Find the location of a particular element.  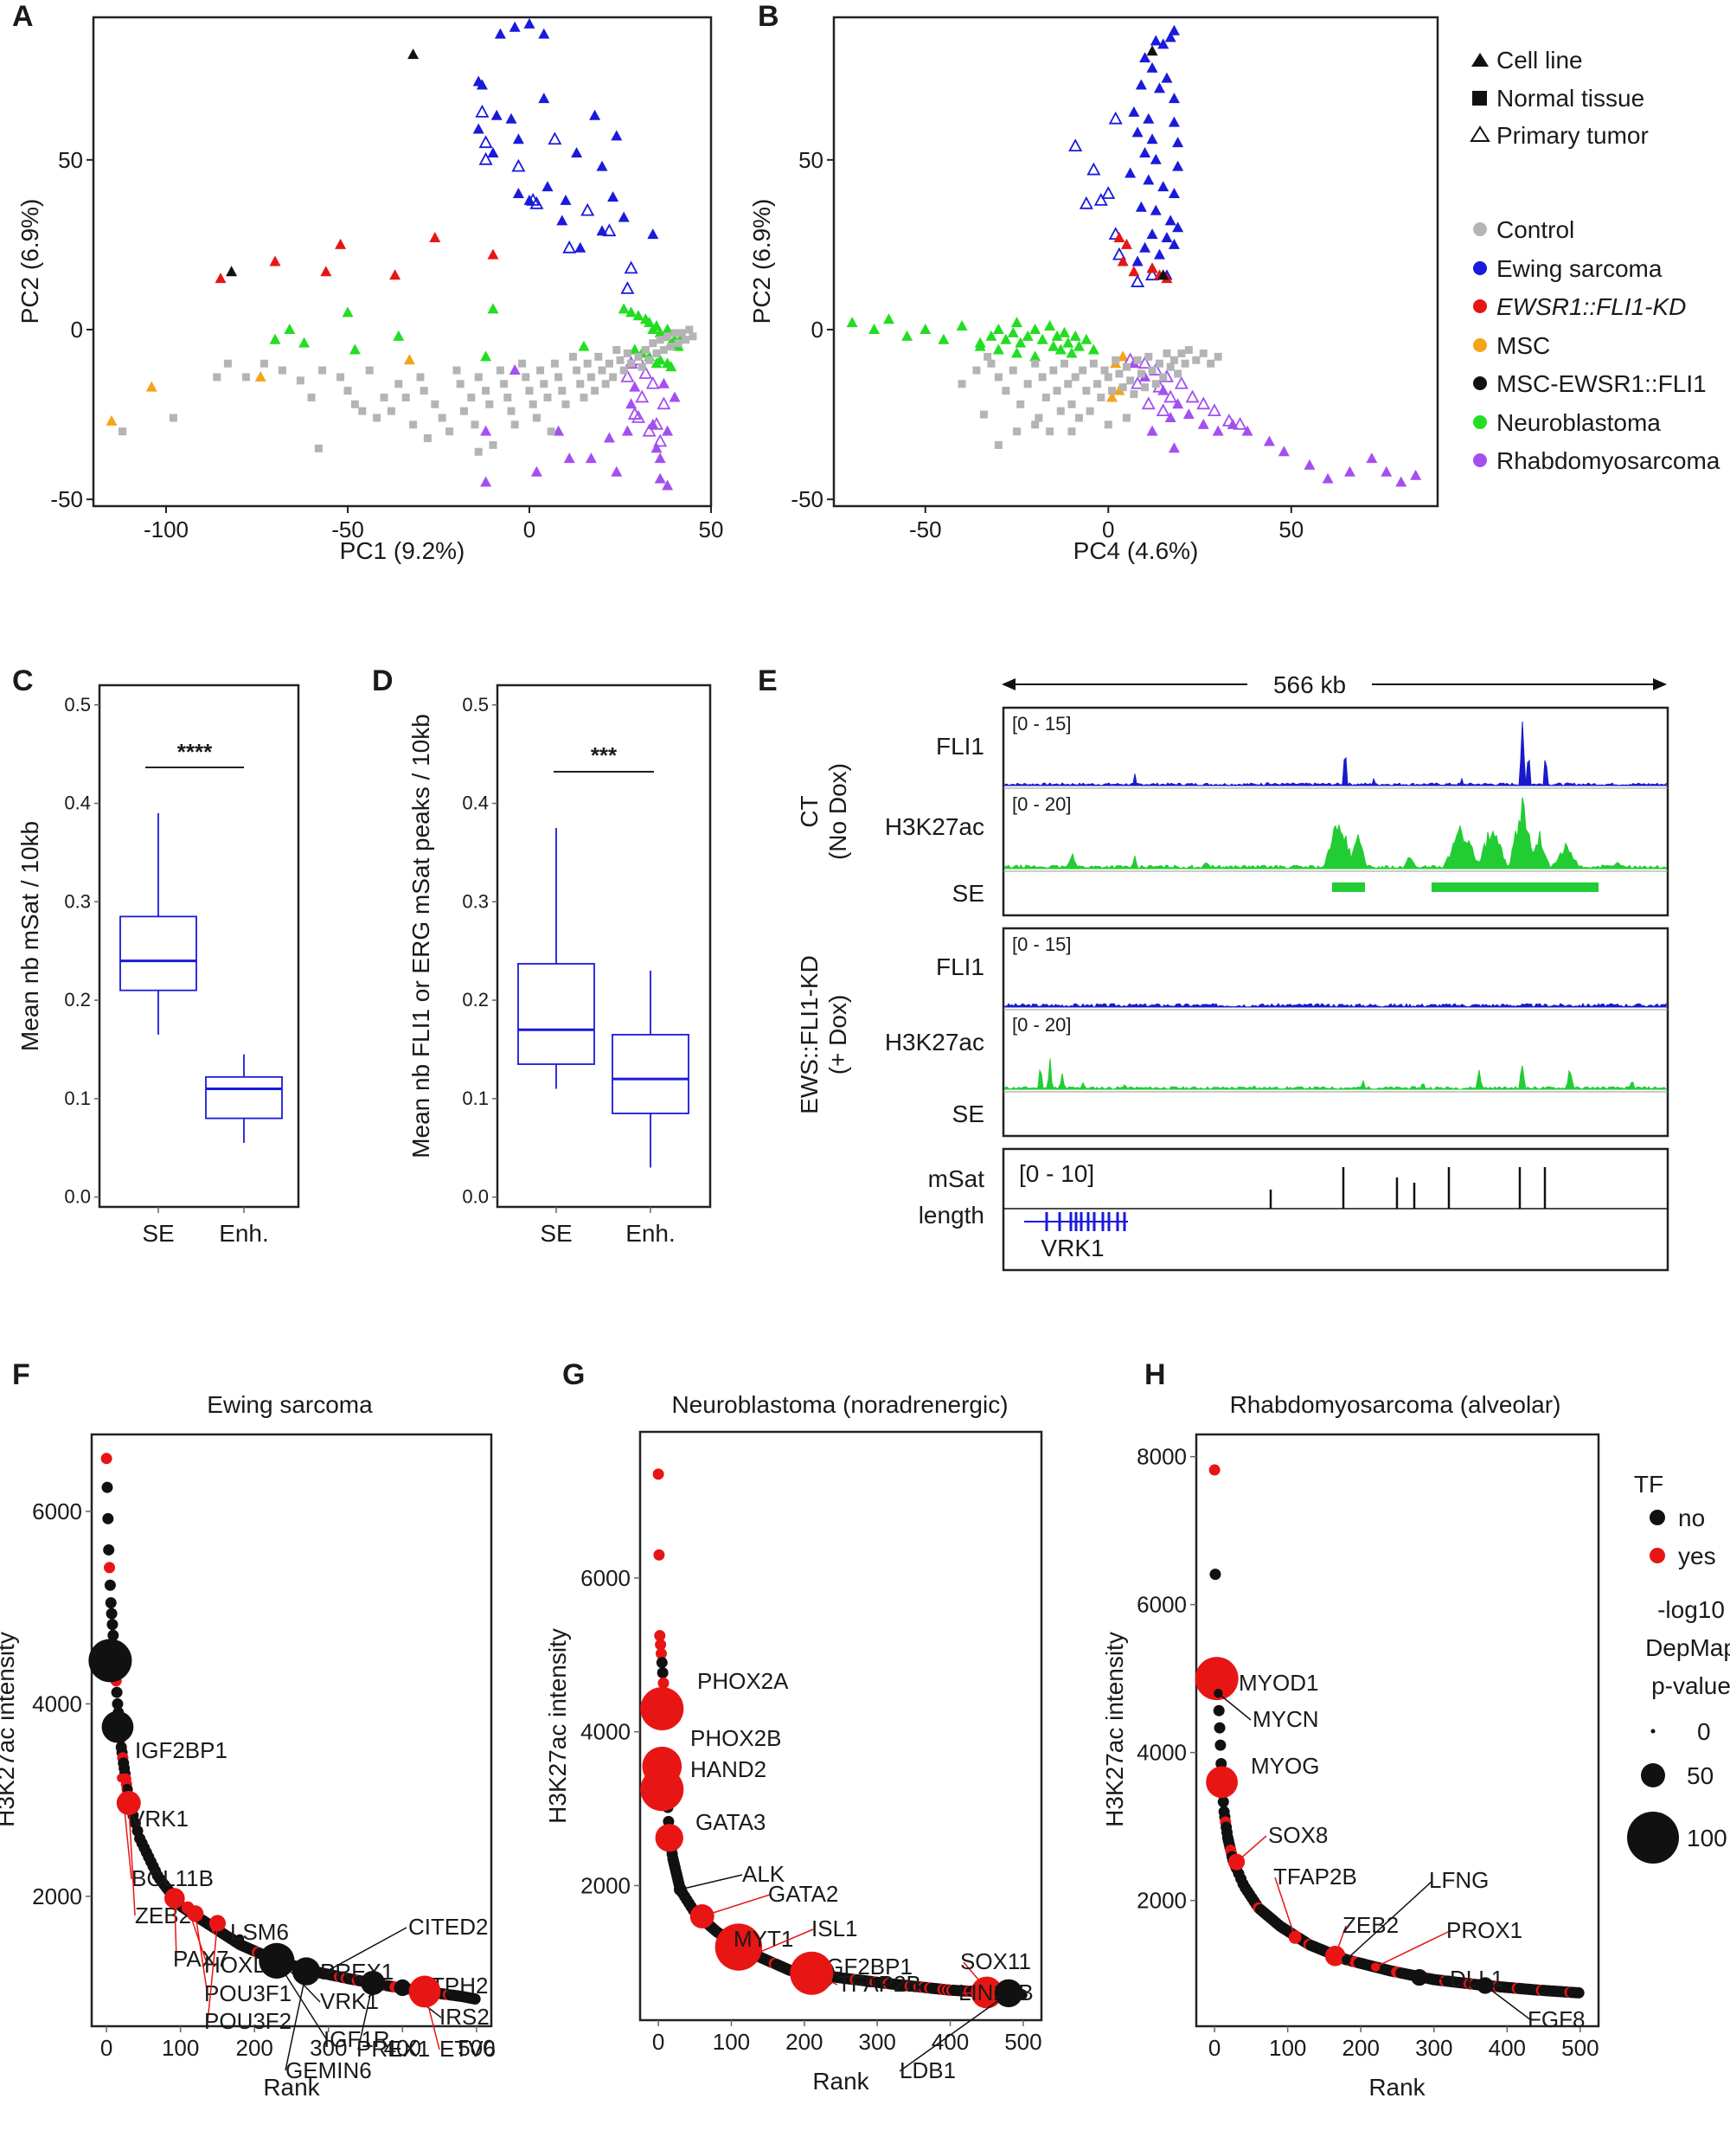

signal-track is located at coordinates (1336, 833).